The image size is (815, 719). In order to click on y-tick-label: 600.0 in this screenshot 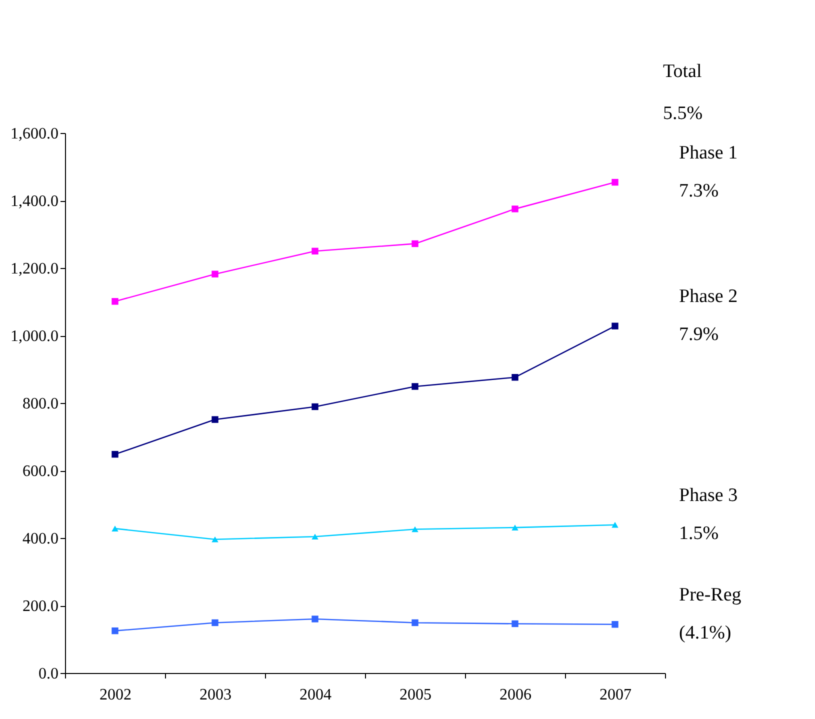, I will do `click(40, 471)`.